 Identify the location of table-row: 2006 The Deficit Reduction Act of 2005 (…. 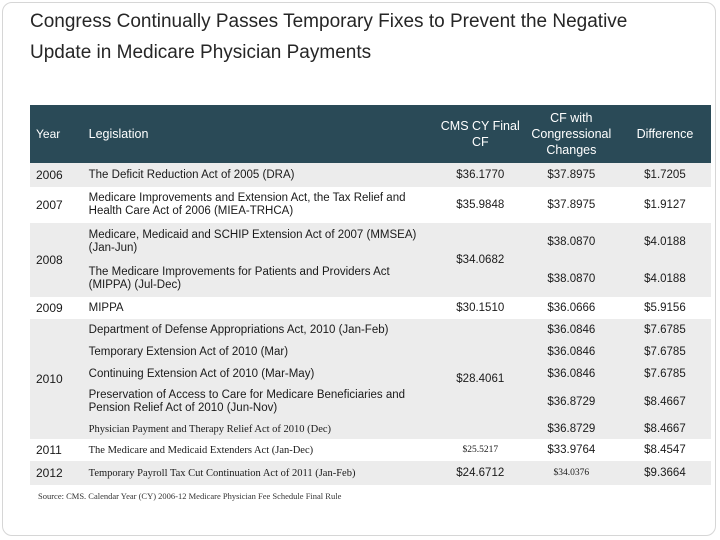
(370, 175).